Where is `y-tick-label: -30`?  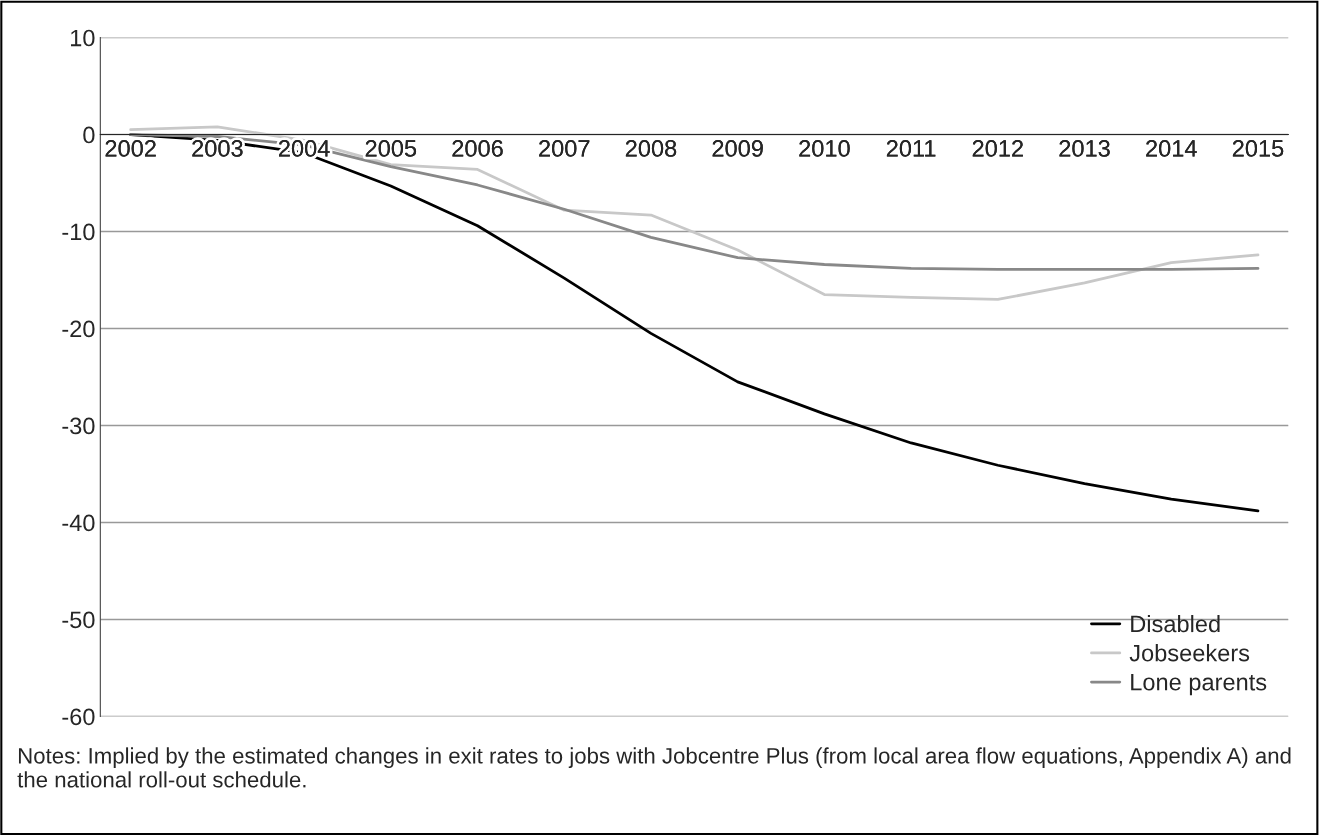
y-tick-label: -30 is located at coordinates (78, 426).